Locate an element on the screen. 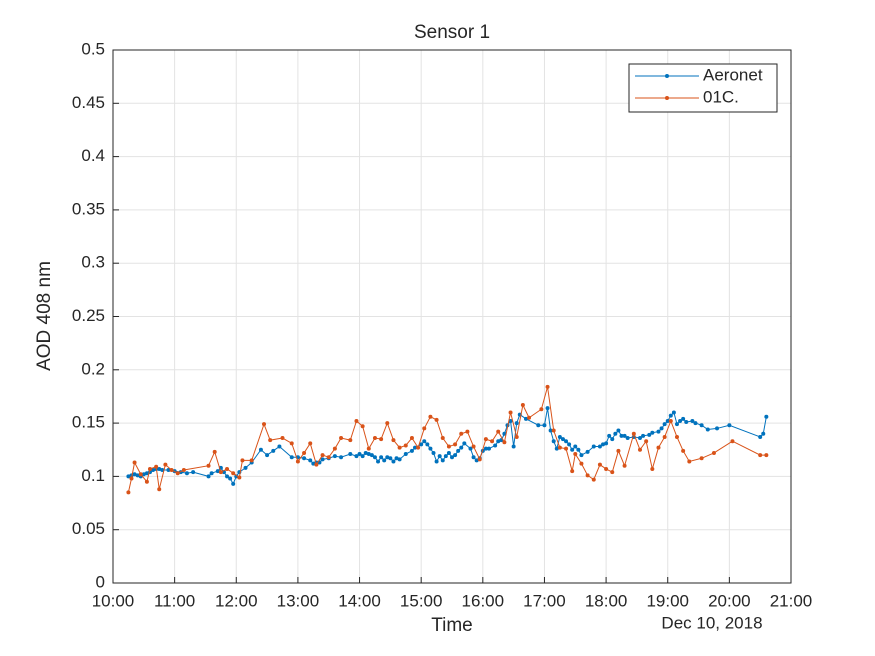 The width and height of the screenshot is (875, 656). y-tick-label: 0.45 is located at coordinates (88, 102).